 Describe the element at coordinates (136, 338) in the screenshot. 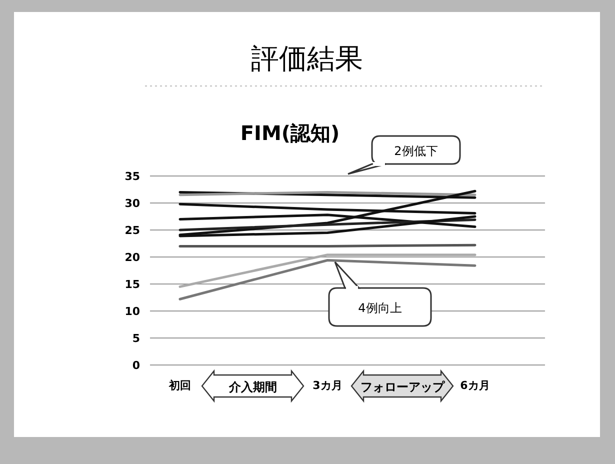

I see `y-tick-label: 5` at that location.